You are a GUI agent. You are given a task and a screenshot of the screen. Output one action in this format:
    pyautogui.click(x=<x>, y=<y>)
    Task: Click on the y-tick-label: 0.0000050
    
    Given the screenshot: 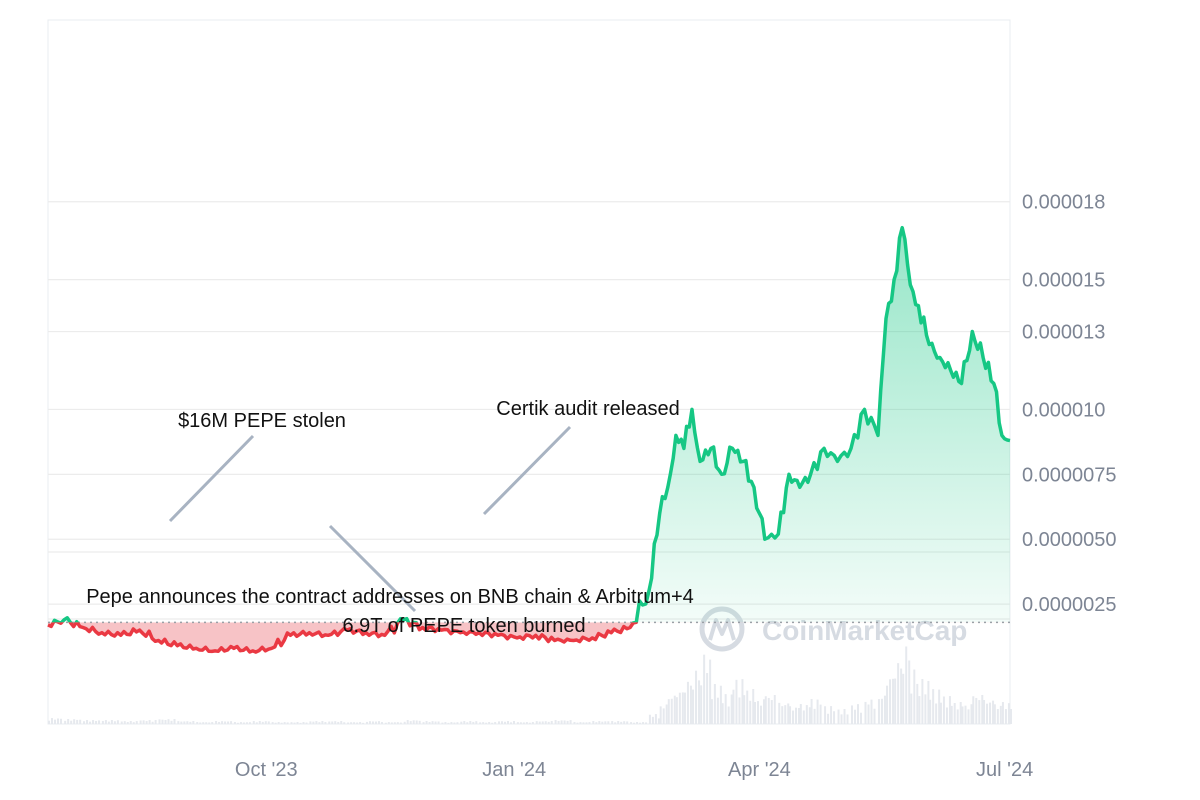 What is the action you would take?
    pyautogui.click(x=1069, y=540)
    